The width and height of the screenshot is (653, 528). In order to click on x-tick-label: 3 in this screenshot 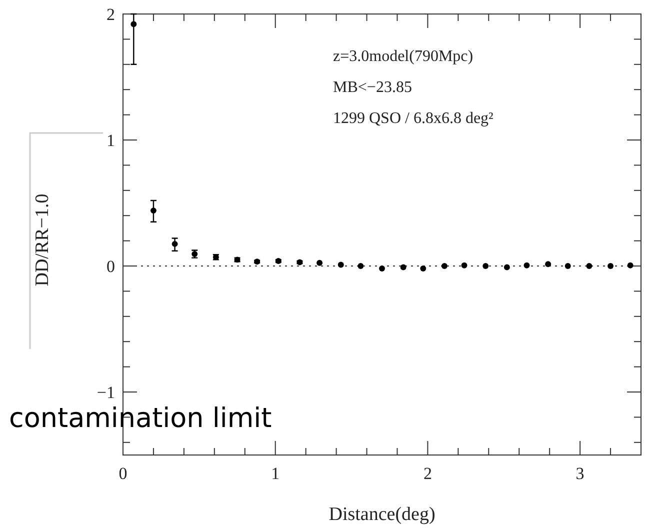, I will do `click(580, 473)`.